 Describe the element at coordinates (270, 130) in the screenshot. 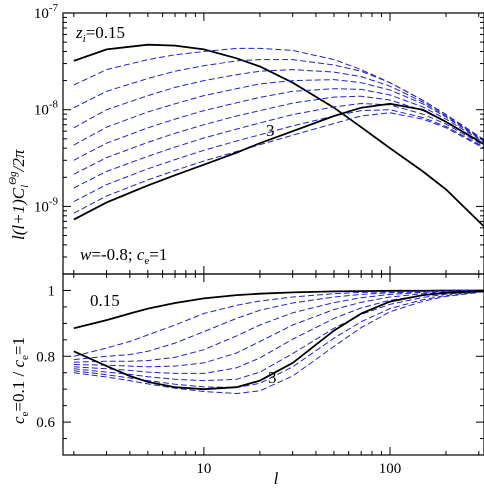

I see `upper-curve-label: 3` at that location.